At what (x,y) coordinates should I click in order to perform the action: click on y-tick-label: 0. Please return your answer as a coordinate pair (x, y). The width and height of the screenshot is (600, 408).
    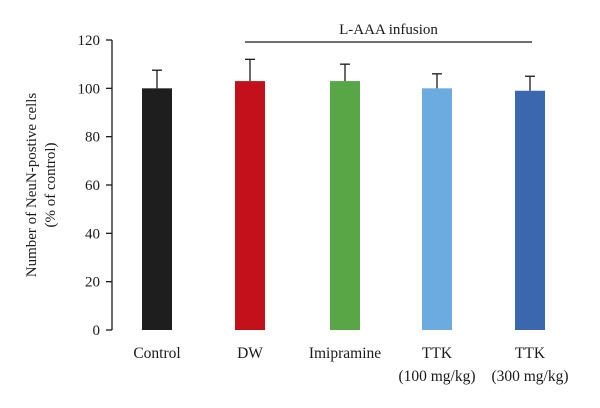
    Looking at the image, I should click on (97, 331).